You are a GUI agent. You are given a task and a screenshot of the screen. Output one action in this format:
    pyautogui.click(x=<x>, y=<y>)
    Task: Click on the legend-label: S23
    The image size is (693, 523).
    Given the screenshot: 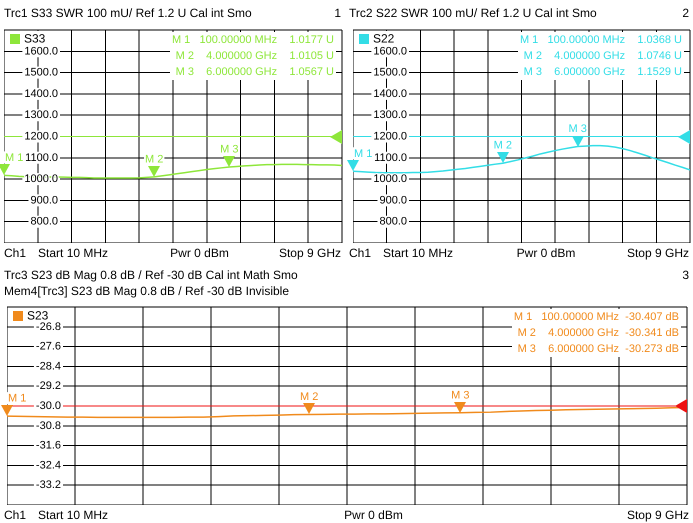 What is the action you would take?
    pyautogui.click(x=38, y=315)
    